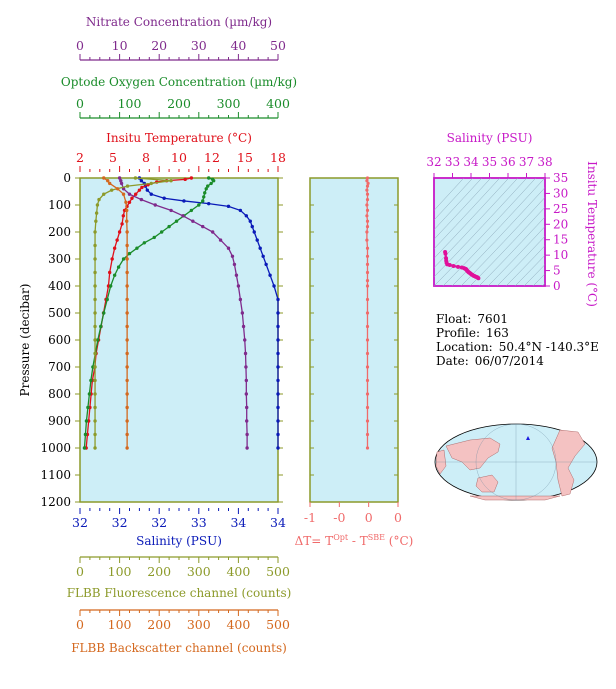 The height and width of the screenshot is (689, 616). Describe the element at coordinates (212, 157) in the screenshot. I see `temperature-tick-label: 12` at that location.